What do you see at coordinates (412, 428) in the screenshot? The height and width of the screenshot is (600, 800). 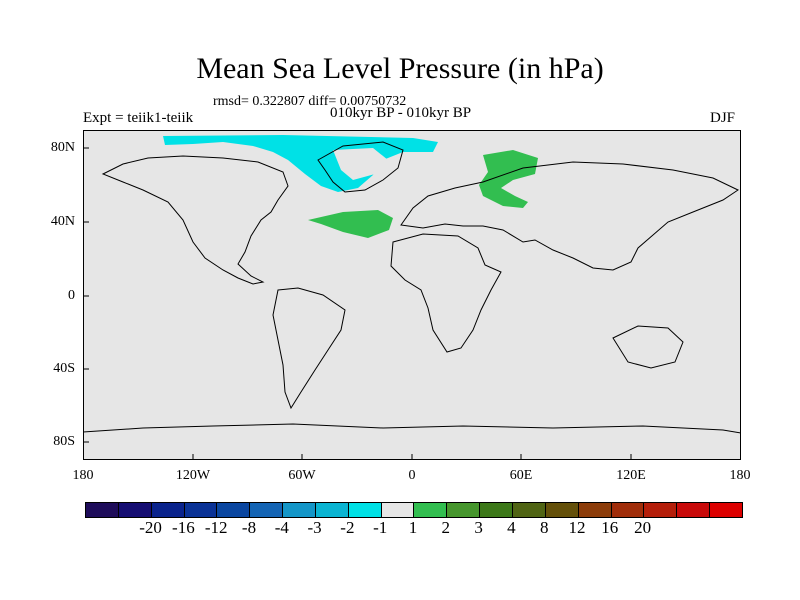 I see `coast-antarctica` at bounding box center [412, 428].